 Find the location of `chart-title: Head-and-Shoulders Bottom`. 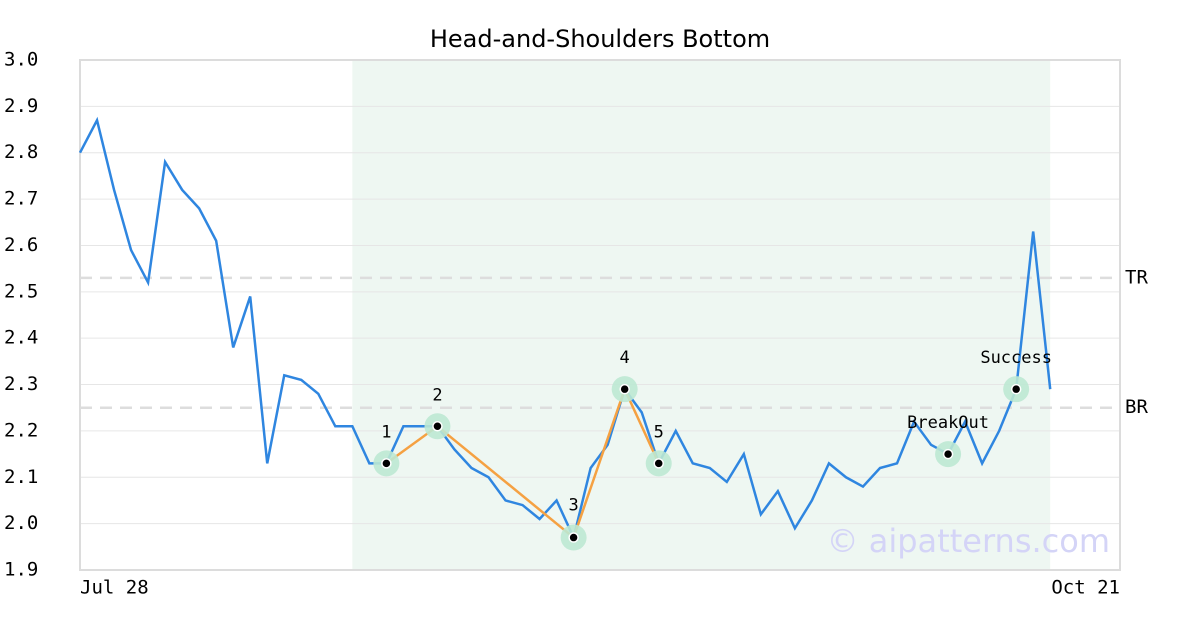

chart-title: Head-and-Shoulders Bottom is located at coordinates (600, 39).